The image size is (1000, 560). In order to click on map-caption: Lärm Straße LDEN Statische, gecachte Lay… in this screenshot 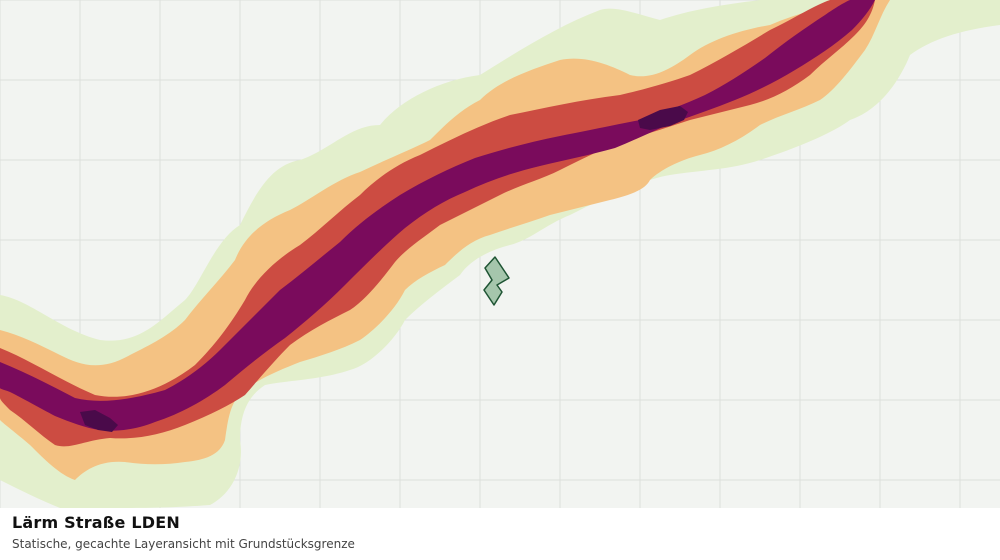, I will do `click(500, 534)`.